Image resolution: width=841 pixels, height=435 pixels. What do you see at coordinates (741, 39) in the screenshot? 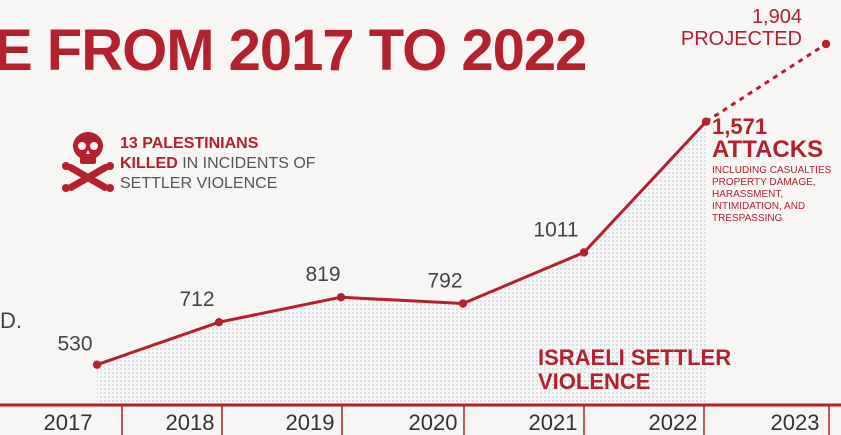
I see `projection-label: PROJECTED` at bounding box center [741, 39].